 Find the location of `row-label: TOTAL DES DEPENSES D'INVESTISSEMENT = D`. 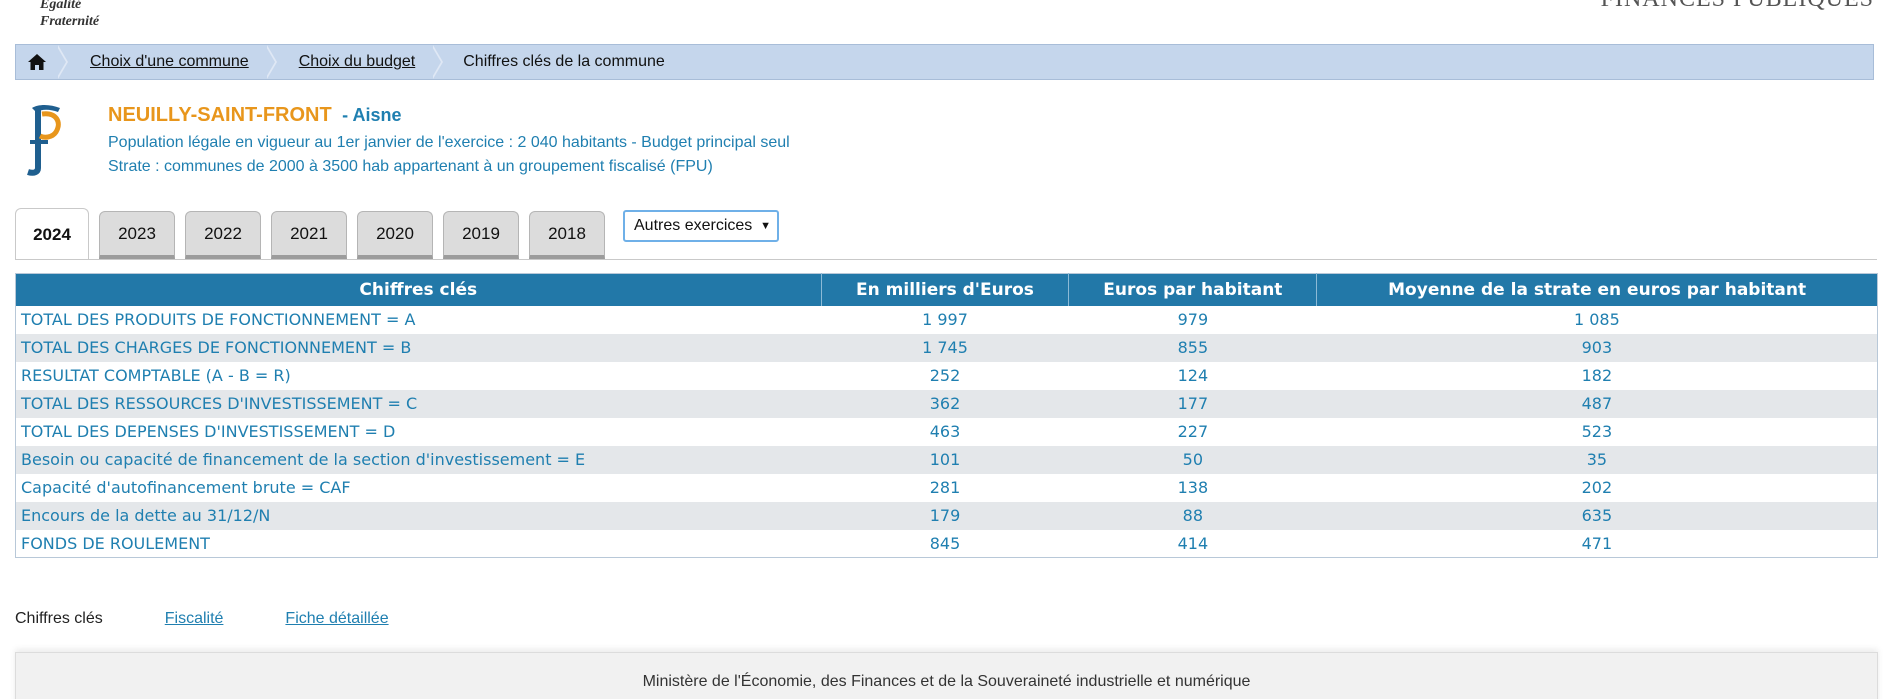

row-label: TOTAL DES DEPENSES D'INVESTISSEMENT = D is located at coordinates (208, 431).